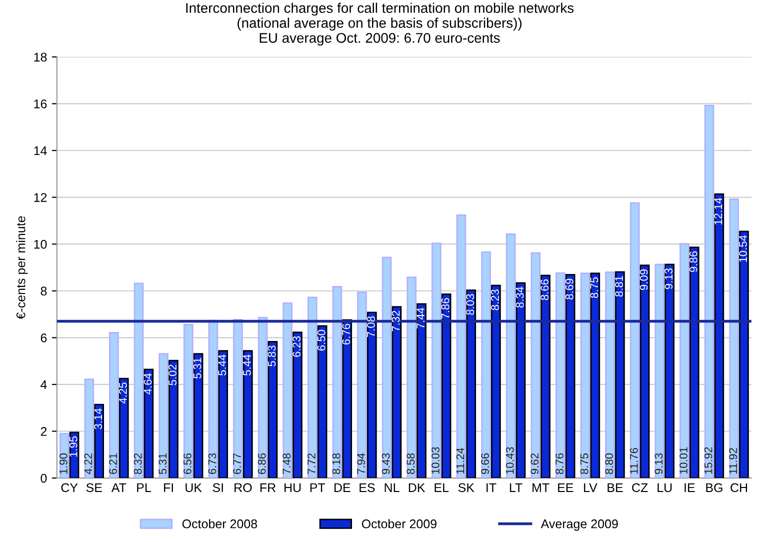  What do you see at coordinates (544, 289) in the screenshot?
I see `data-label: 8.66` at bounding box center [544, 289].